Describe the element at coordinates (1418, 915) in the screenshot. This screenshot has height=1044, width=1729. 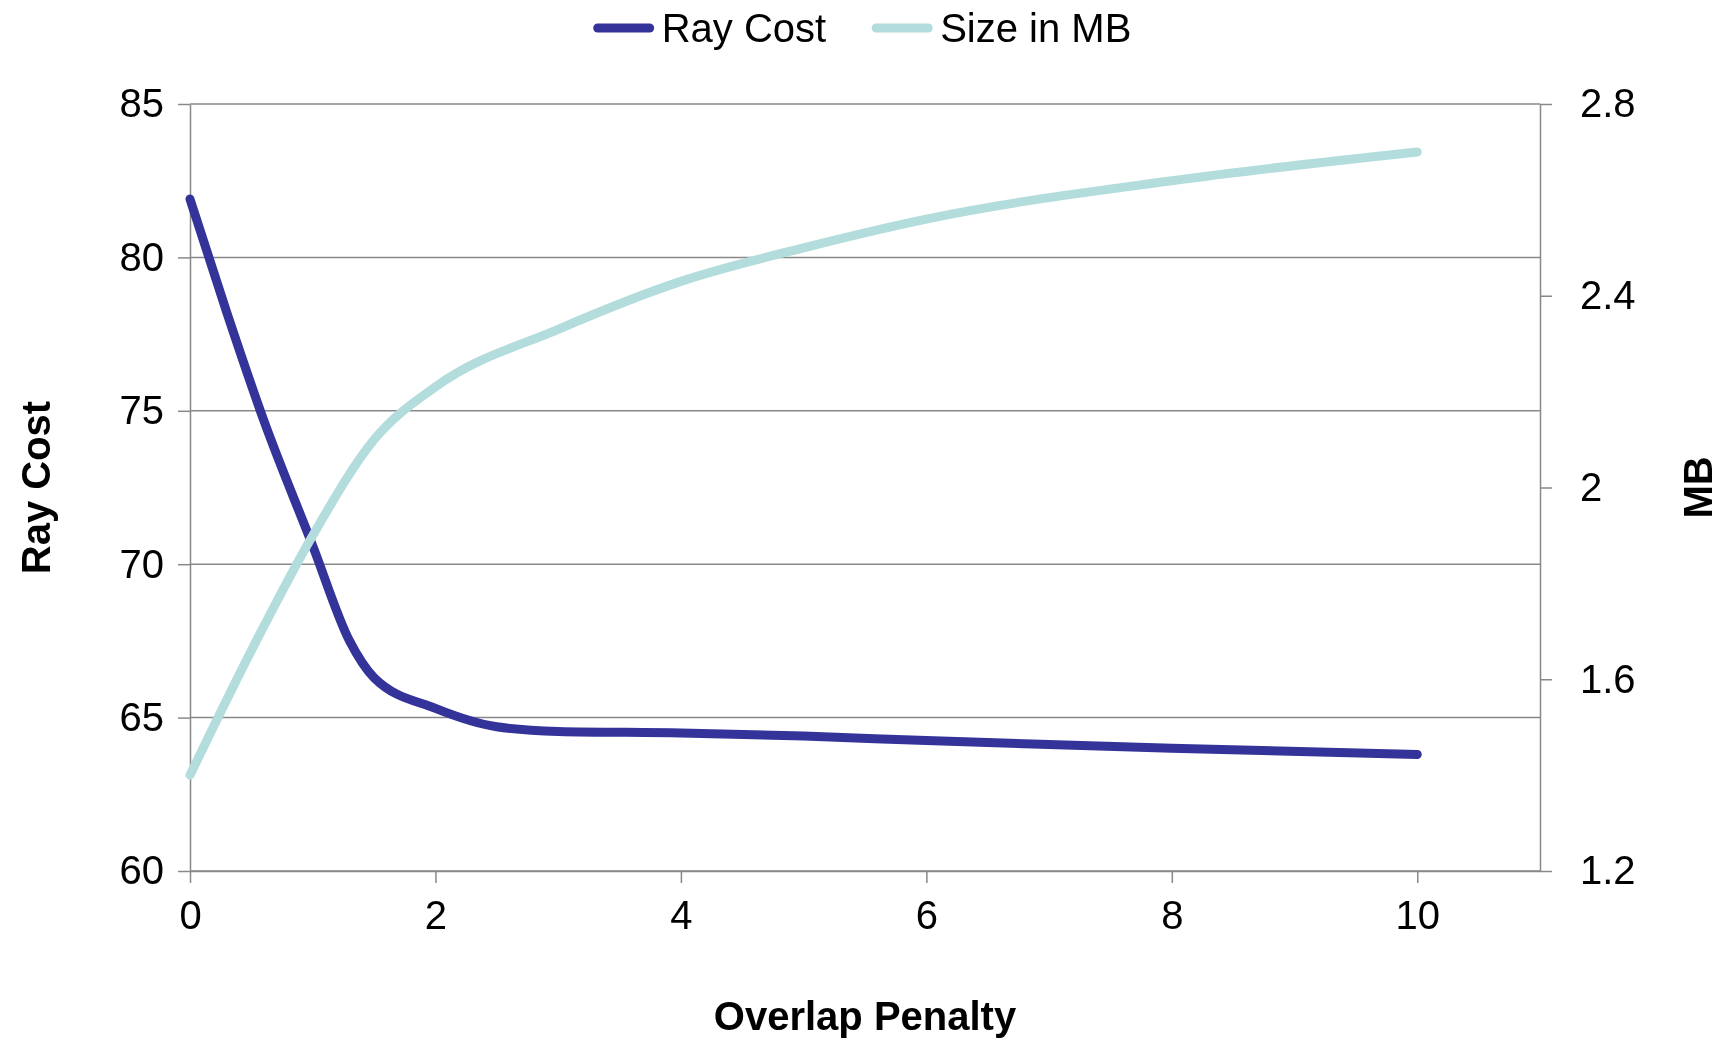
I see `x-tick-label: 10` at that location.